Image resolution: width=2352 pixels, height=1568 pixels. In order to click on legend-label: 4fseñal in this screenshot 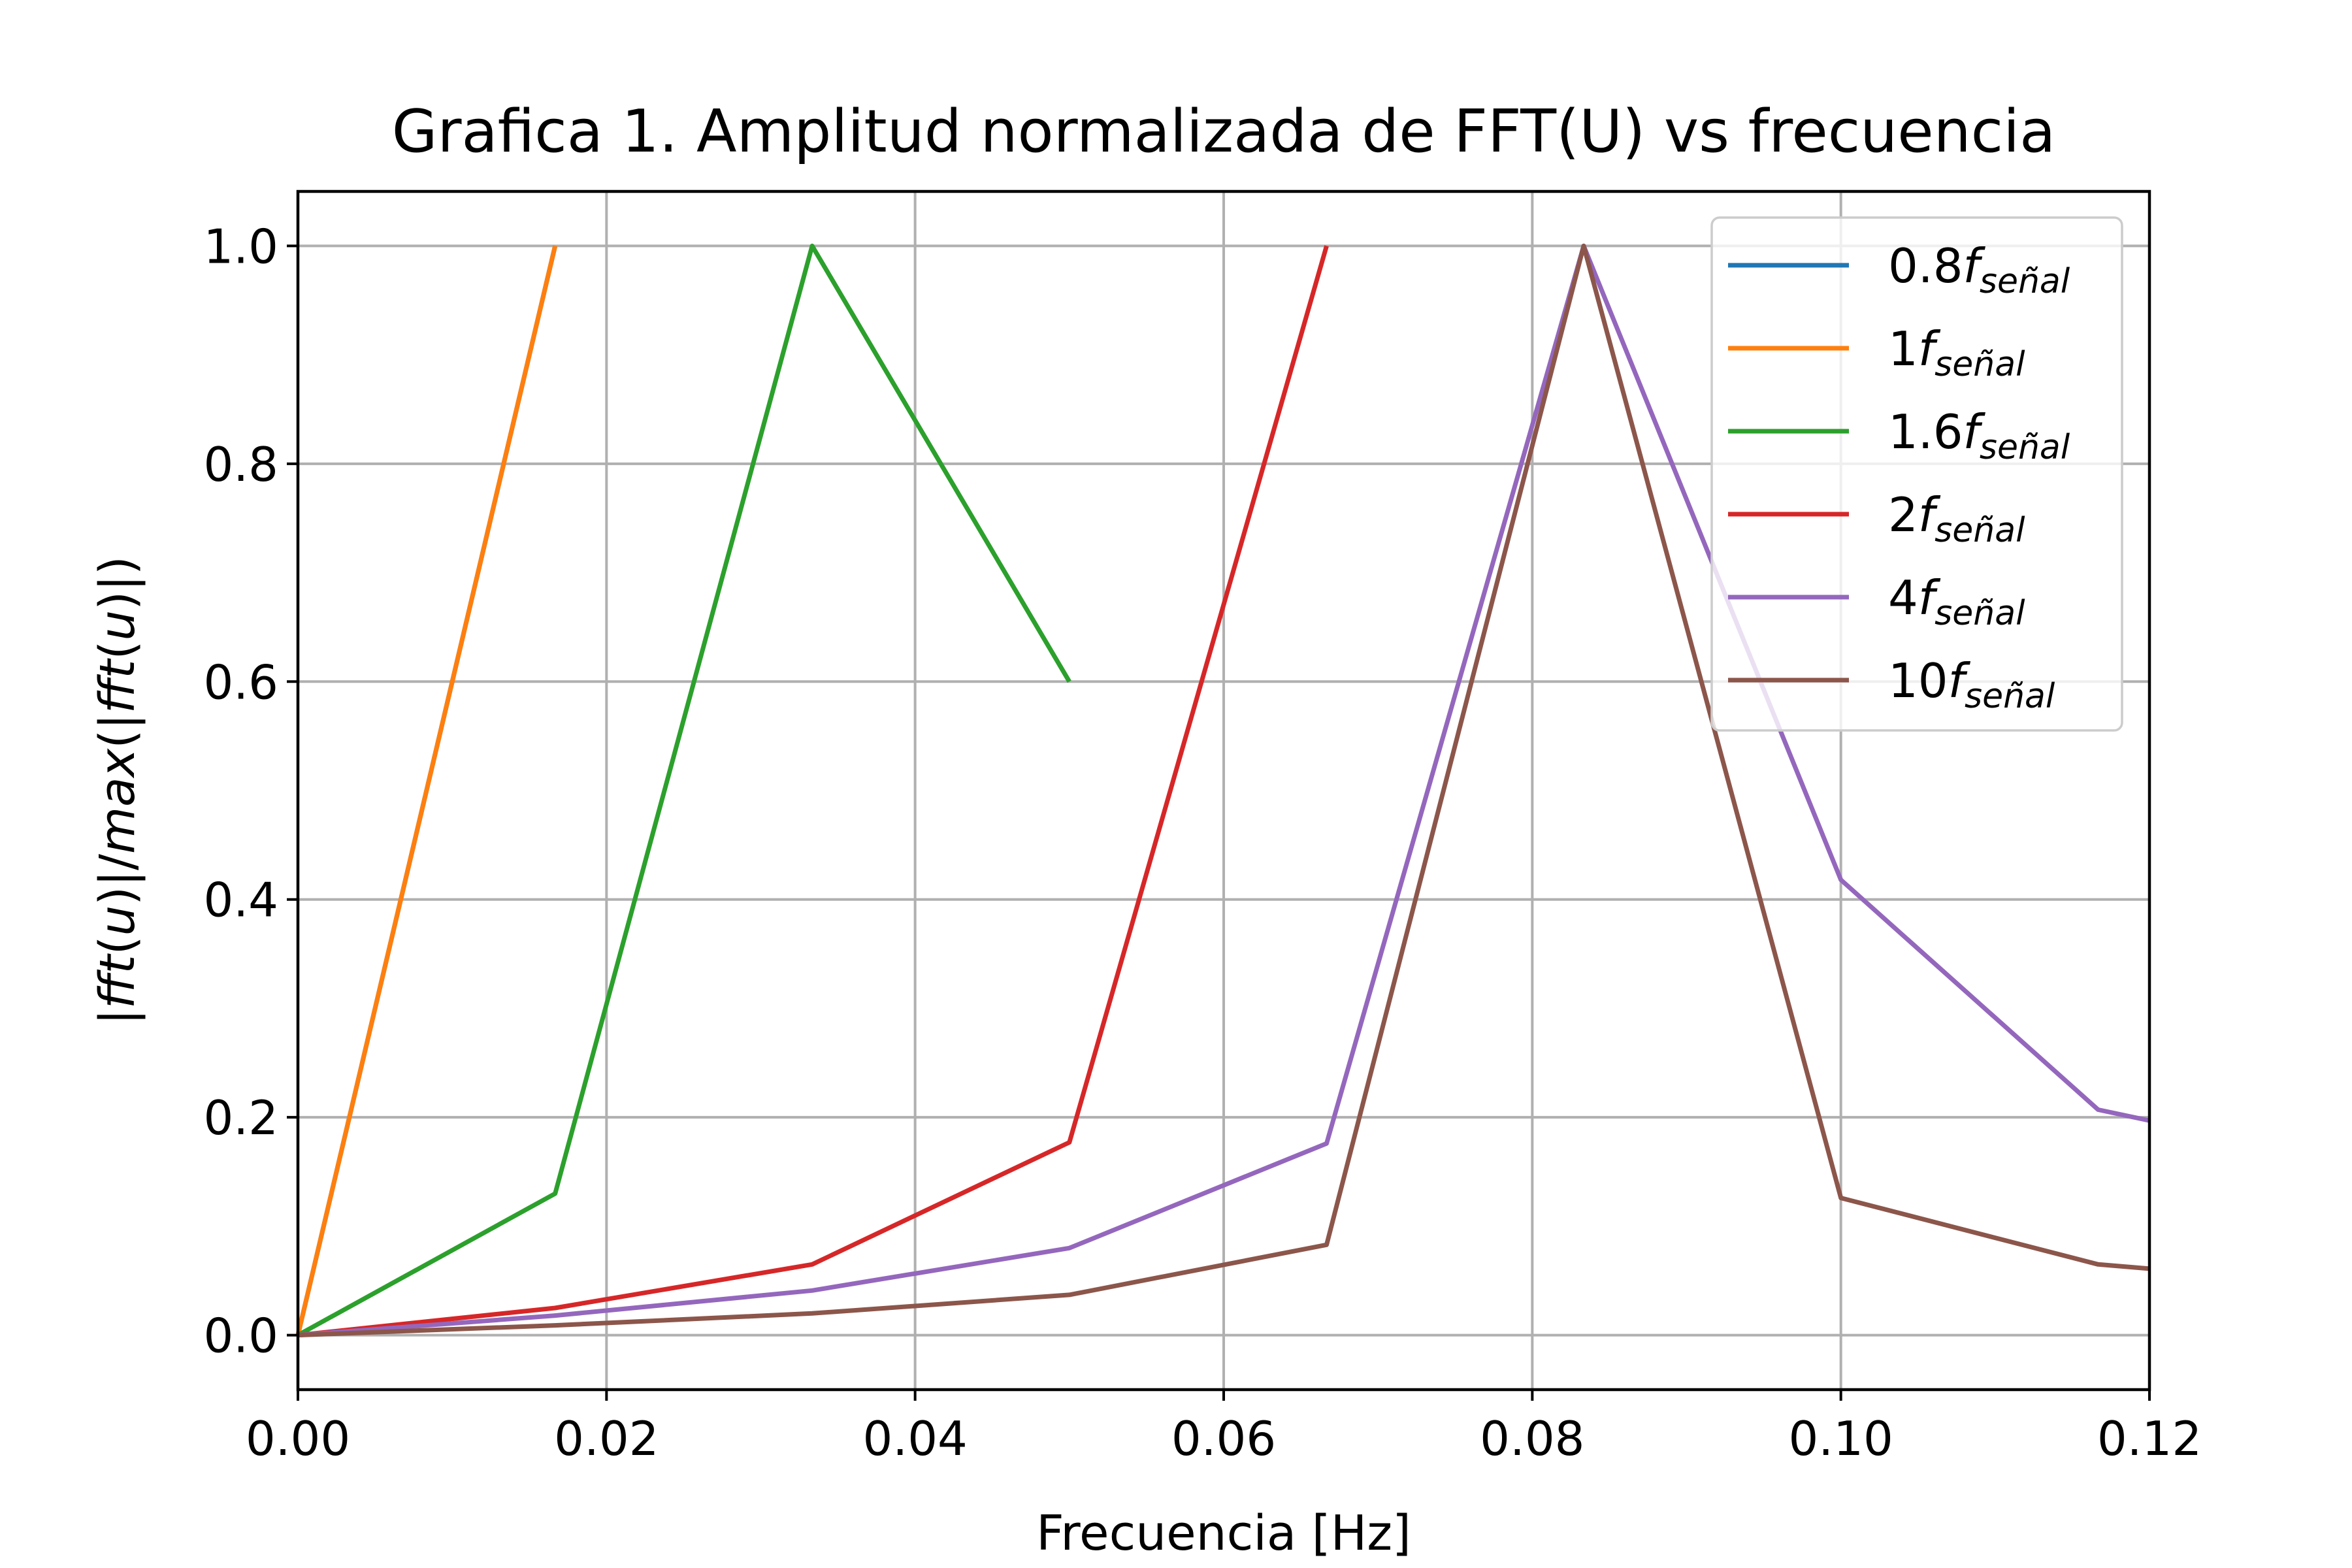, I will do `click(1956, 601)`.